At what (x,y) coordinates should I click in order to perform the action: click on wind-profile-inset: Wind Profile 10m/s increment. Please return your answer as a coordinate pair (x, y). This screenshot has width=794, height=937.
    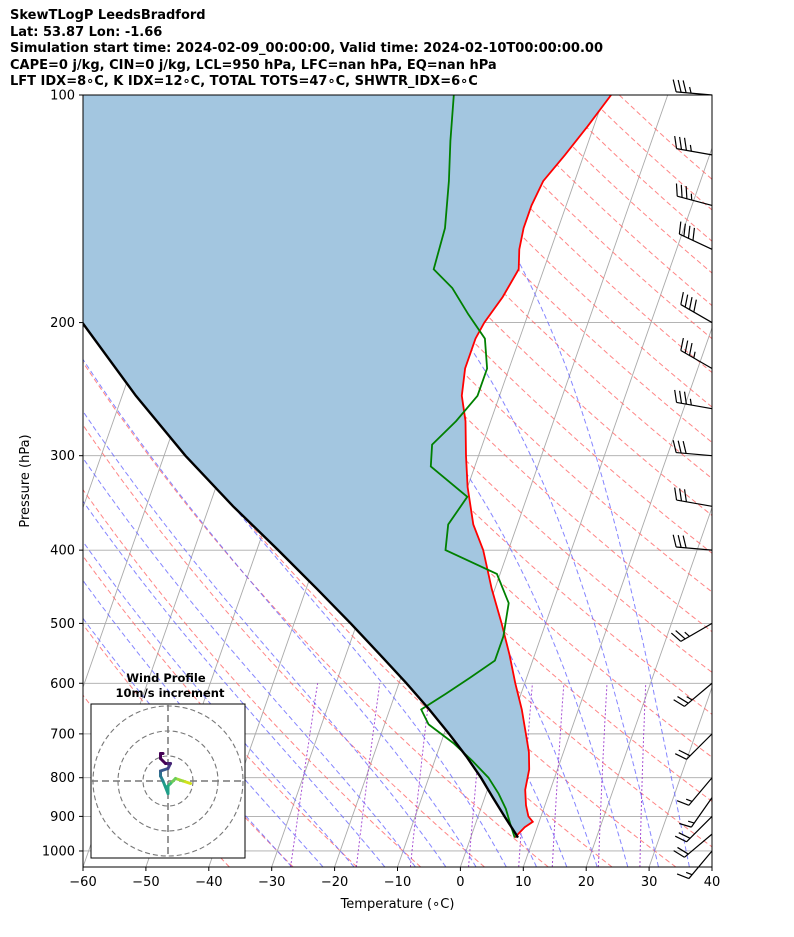
    Looking at the image, I should click on (168, 765).